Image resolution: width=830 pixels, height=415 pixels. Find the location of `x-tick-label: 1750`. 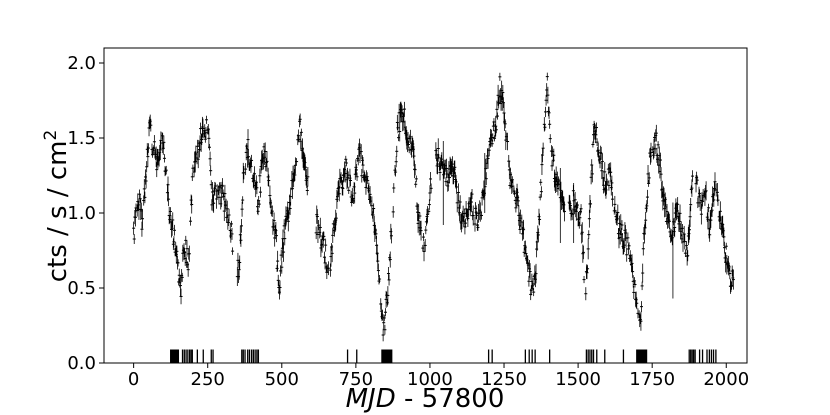

x-tick-label: 1750 is located at coordinates (652, 379).